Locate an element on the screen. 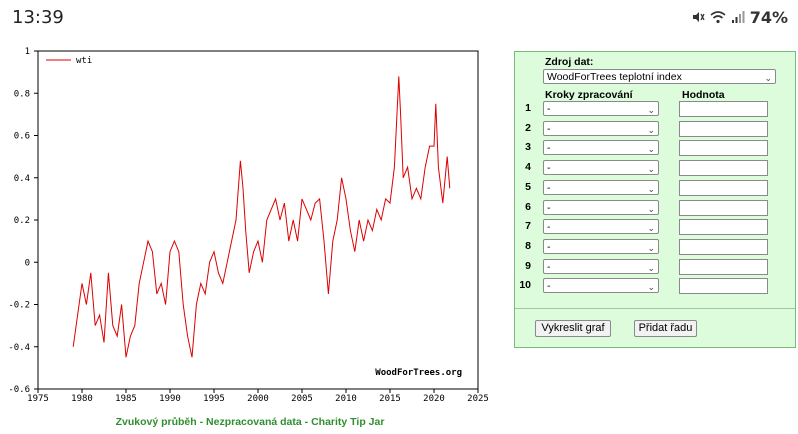 This screenshot has height=434, width=798. step-select-9: - ⌄ is located at coordinates (601, 266).